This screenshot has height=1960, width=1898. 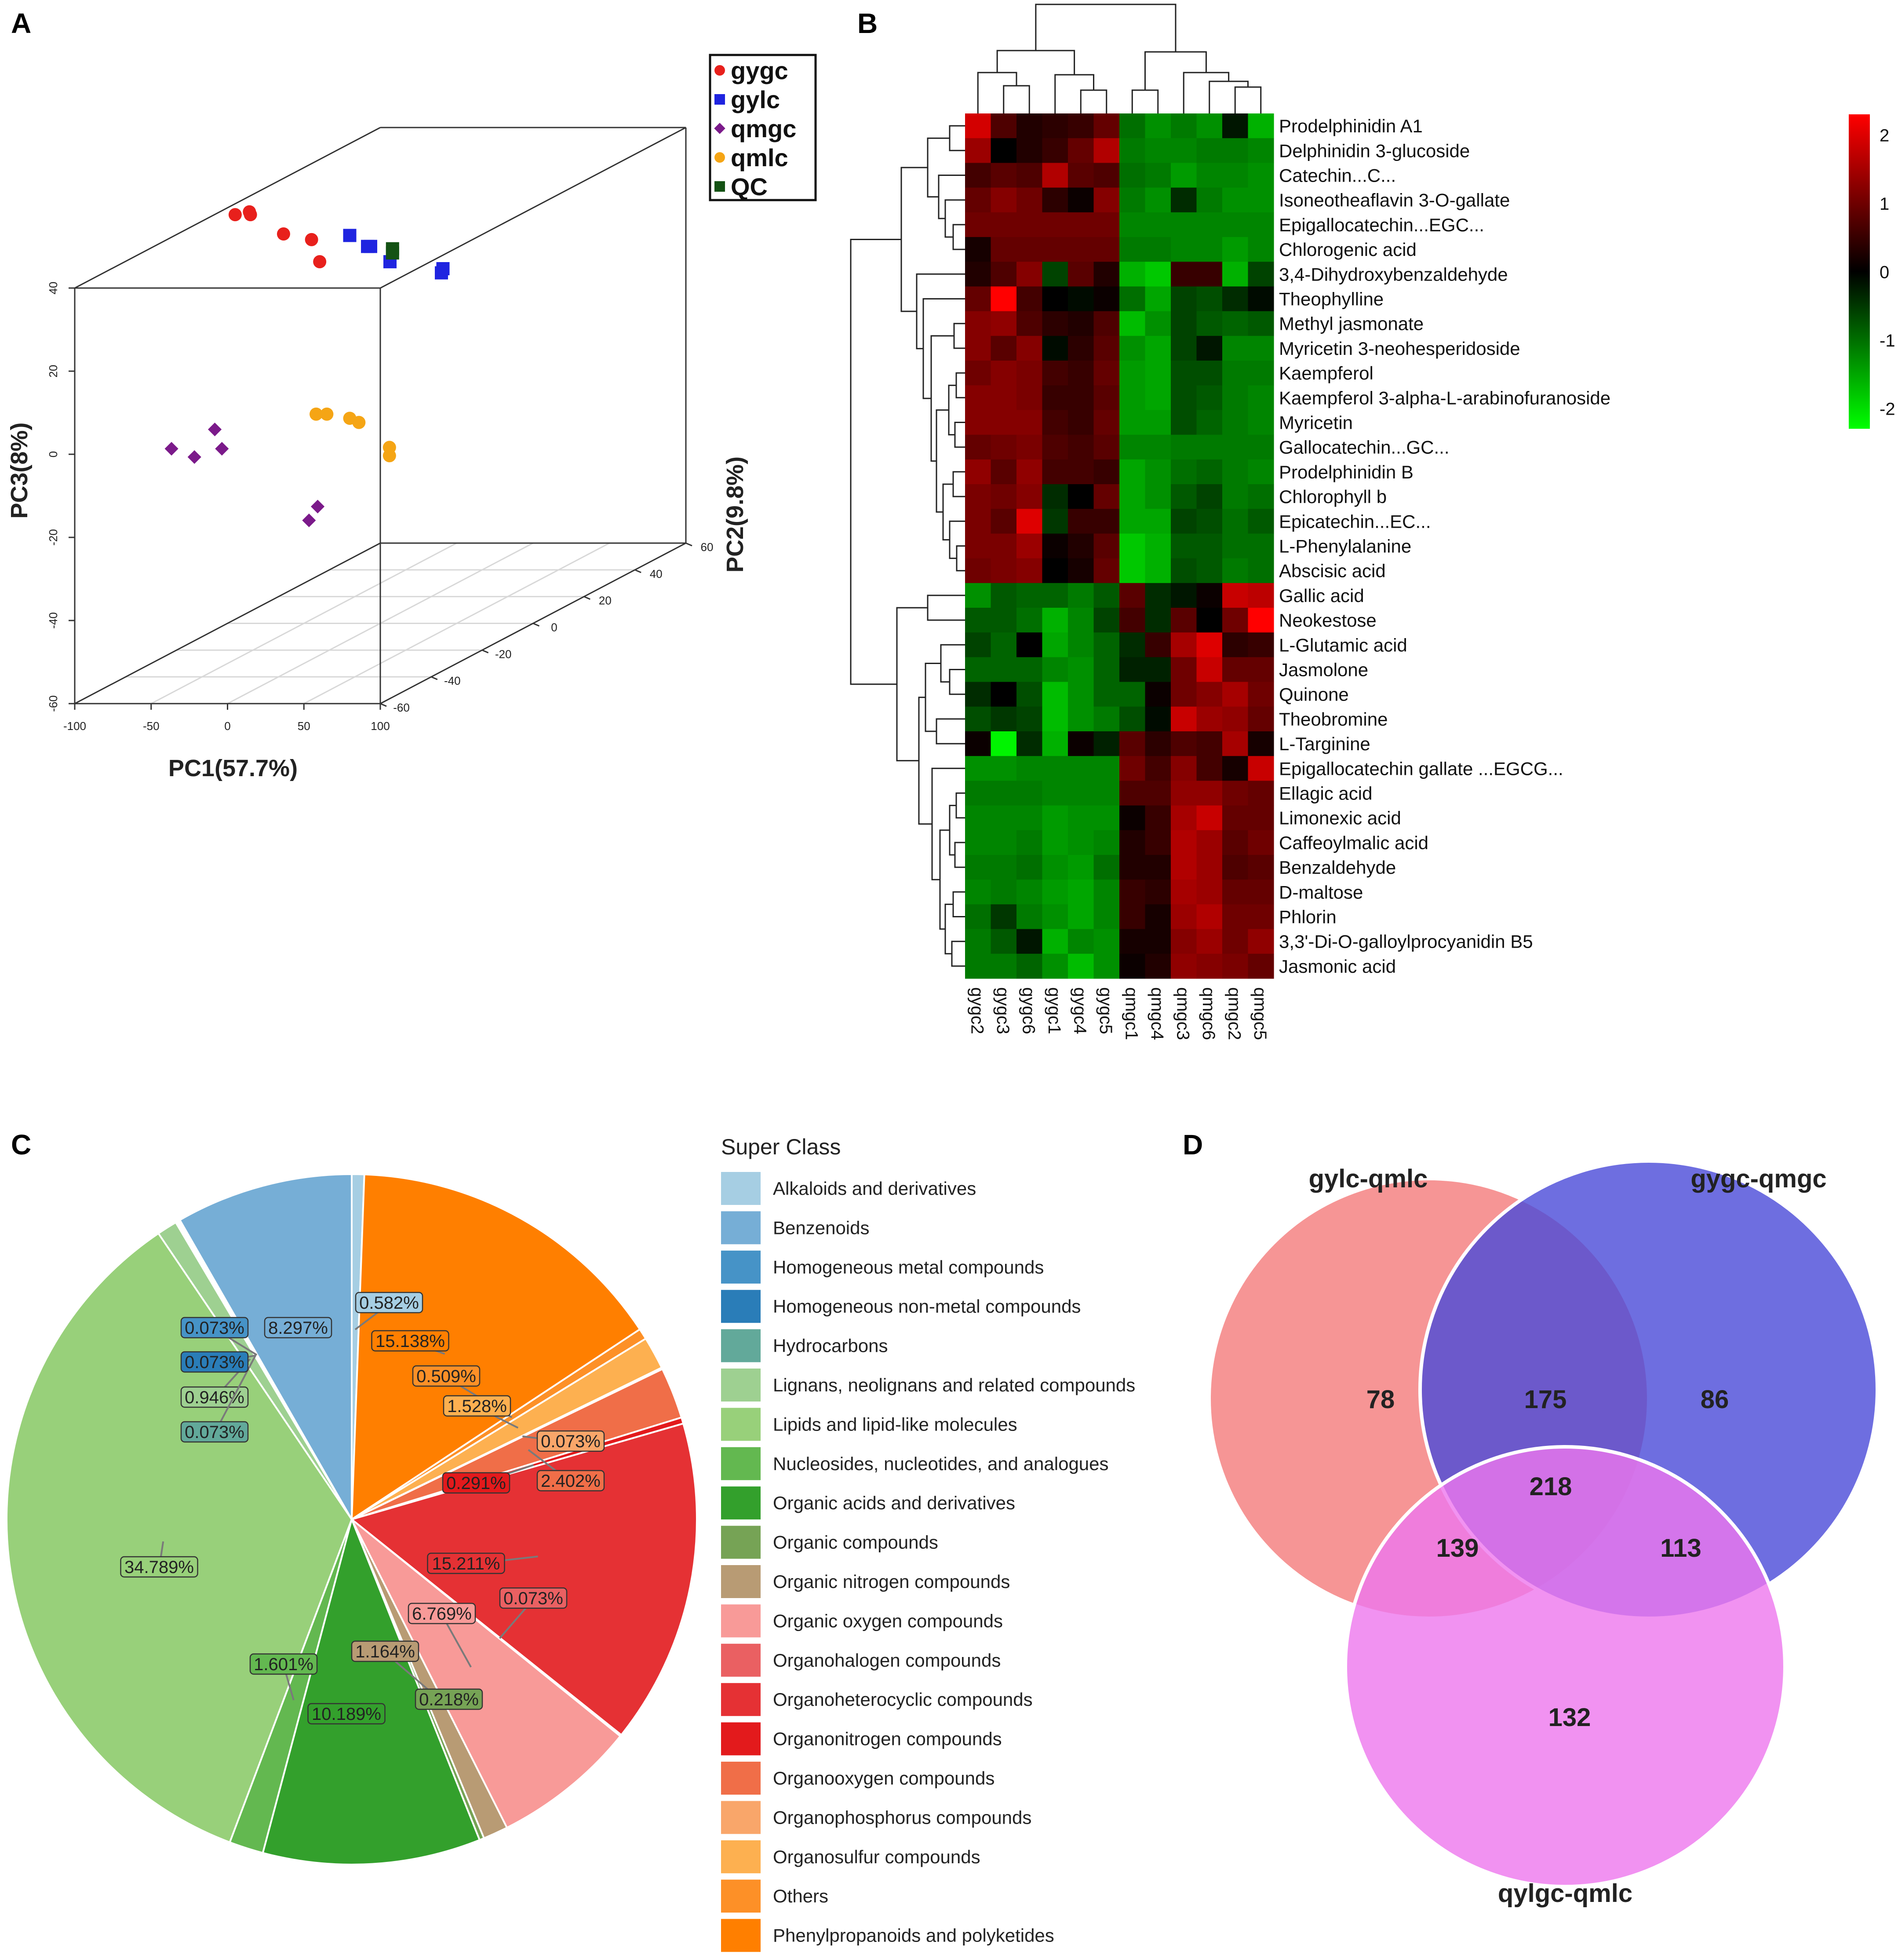 I want to click on column-label: gygc6, so click(x=1028, y=1010).